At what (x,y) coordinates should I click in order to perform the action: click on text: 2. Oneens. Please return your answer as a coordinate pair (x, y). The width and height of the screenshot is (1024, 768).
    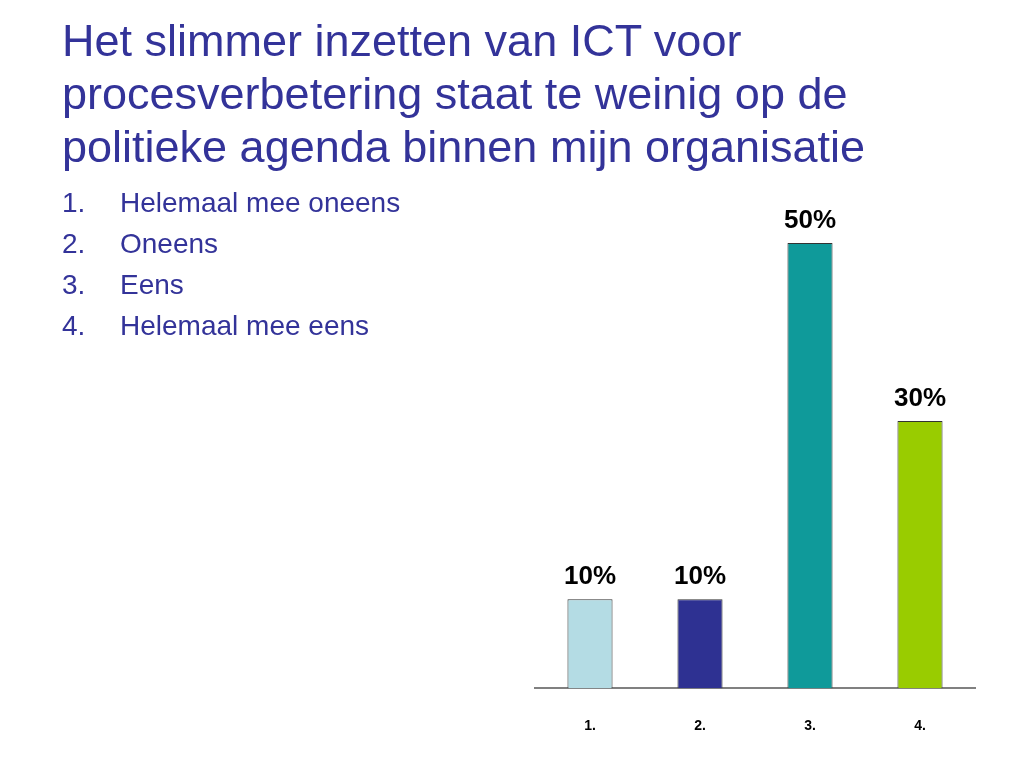
    Looking at the image, I should click on (140, 243).